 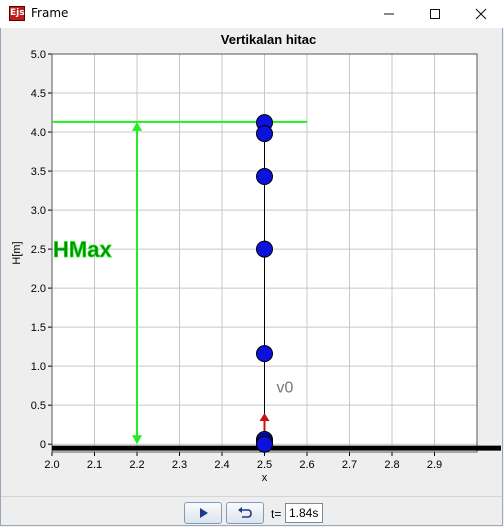 What do you see at coordinates (43, 445) in the screenshot?
I see `y-tick-label: 0` at bounding box center [43, 445].